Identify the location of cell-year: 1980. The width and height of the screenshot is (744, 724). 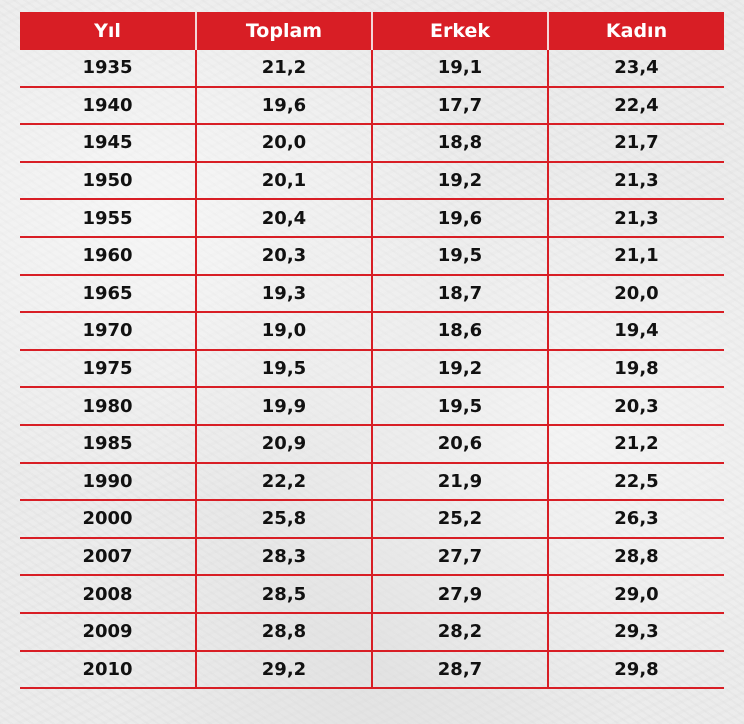
(108, 406).